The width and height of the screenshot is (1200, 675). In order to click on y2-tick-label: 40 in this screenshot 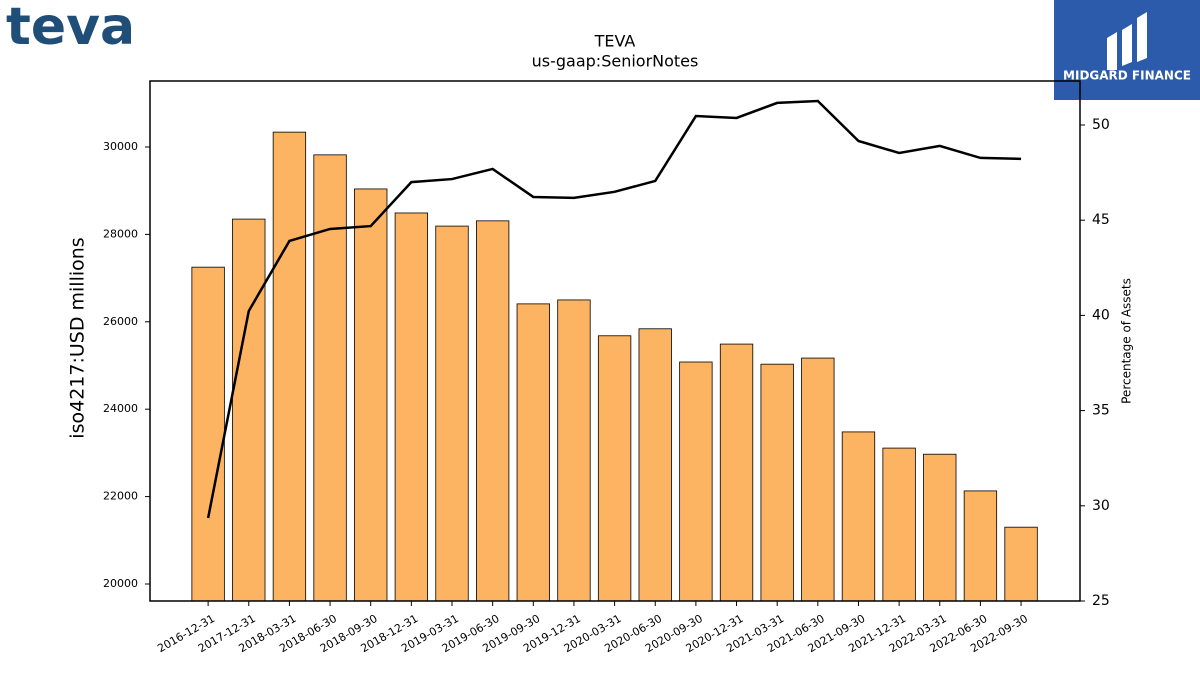, I will do `click(1101, 315)`.